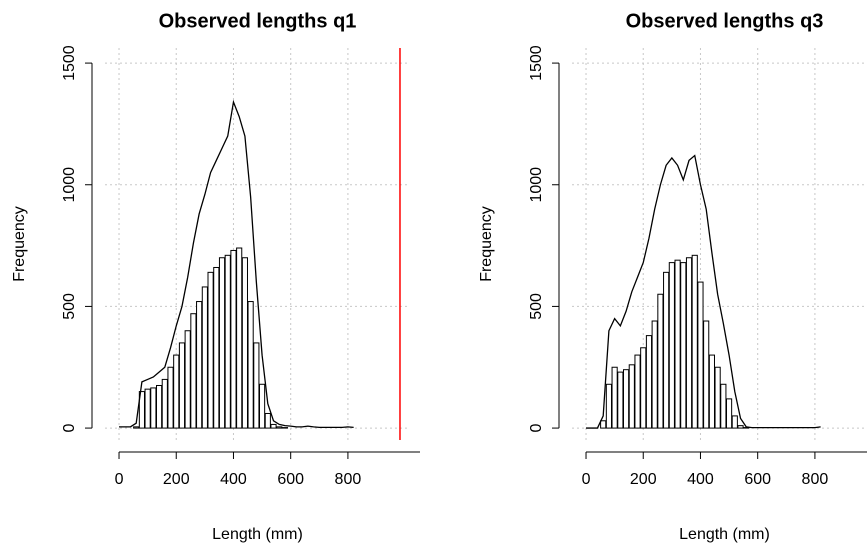  What do you see at coordinates (258, 21) in the screenshot?
I see `chart-title: Observed lengths q1` at bounding box center [258, 21].